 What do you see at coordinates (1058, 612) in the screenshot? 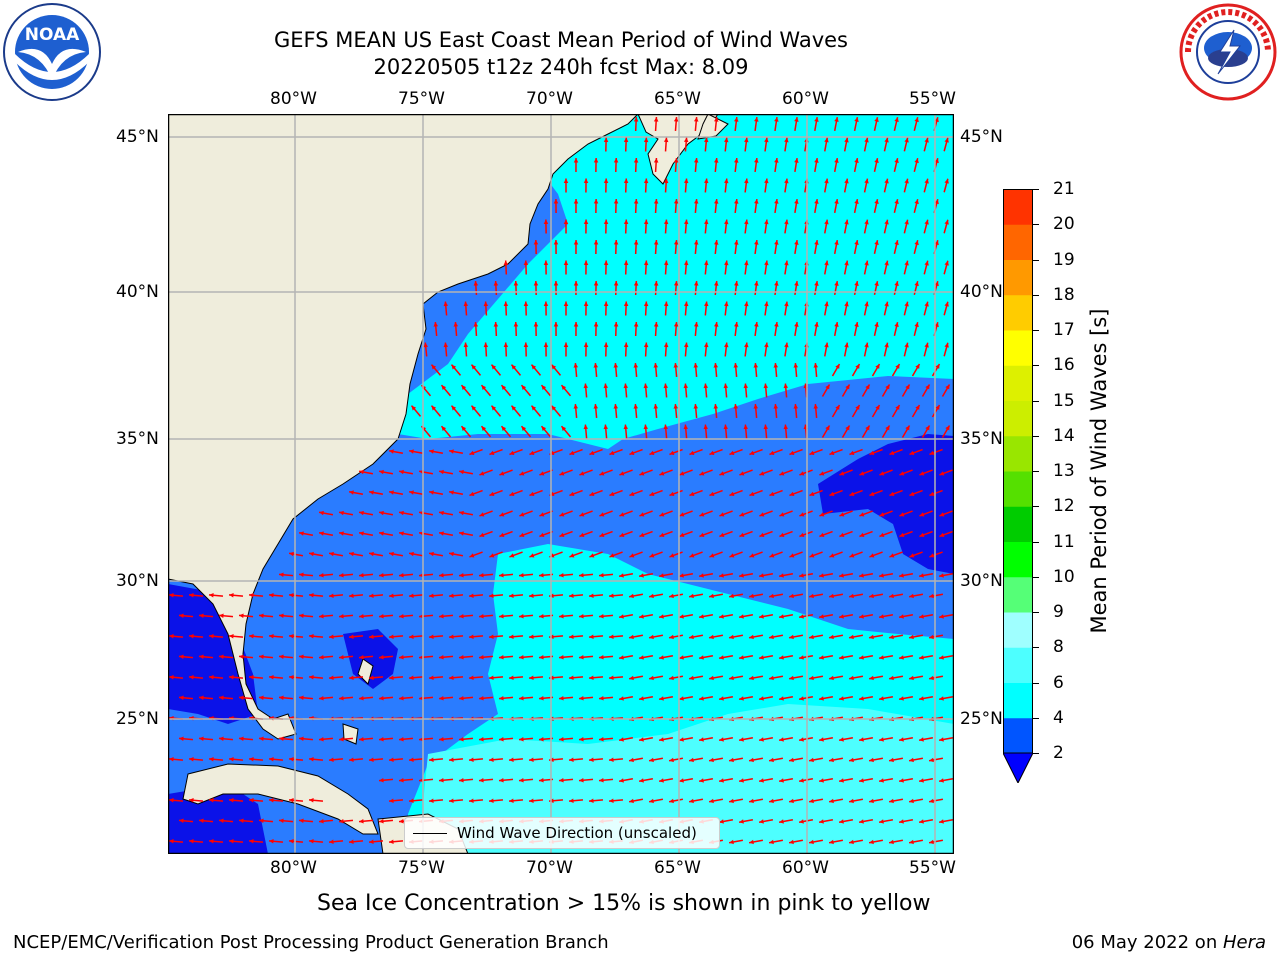
I see `colorbar-tick-label: 9` at bounding box center [1058, 612].